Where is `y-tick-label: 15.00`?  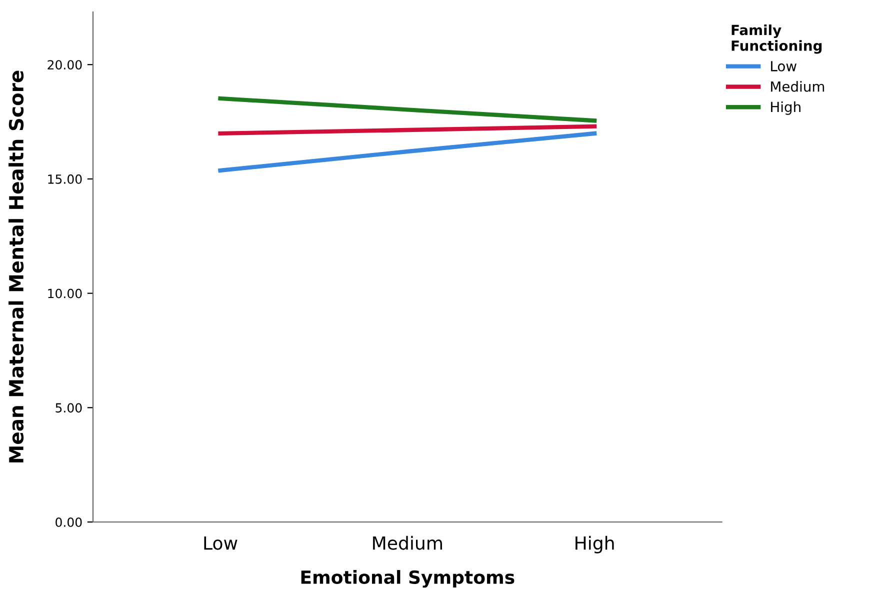 y-tick-label: 15.00 is located at coordinates (65, 179).